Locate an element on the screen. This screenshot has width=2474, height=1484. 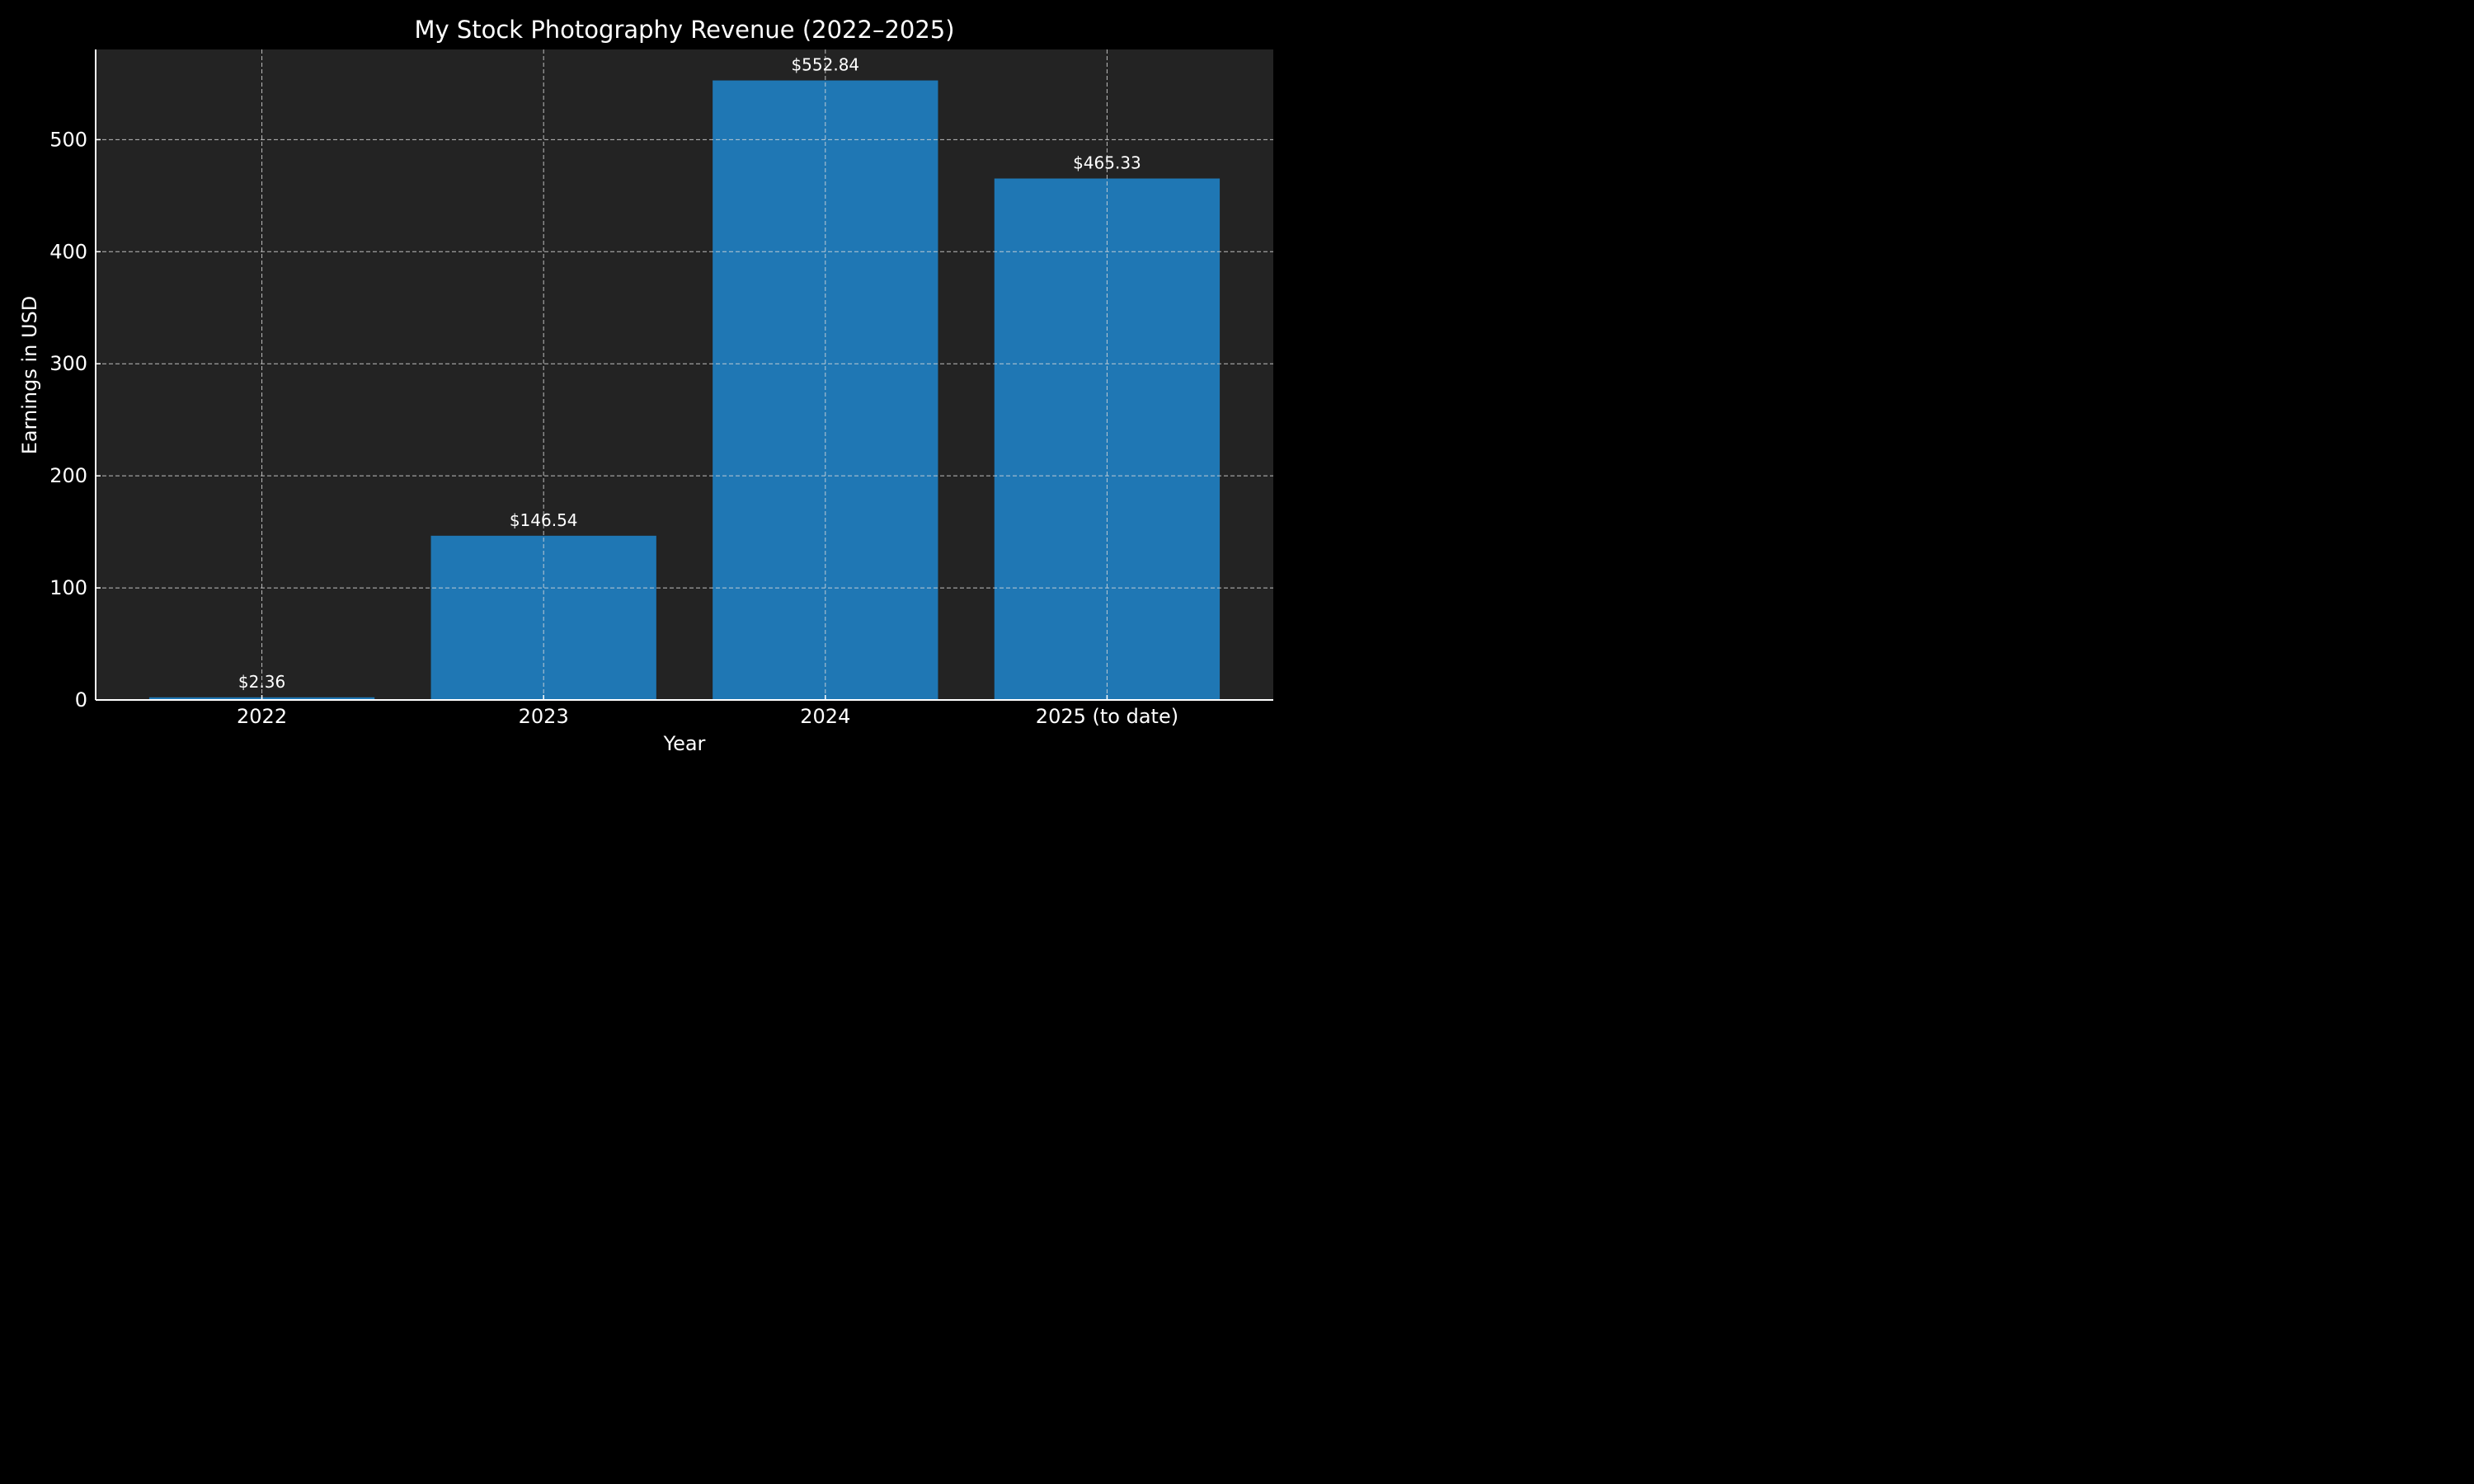
x-tick-label: 2025 (to date) is located at coordinates (1107, 716).